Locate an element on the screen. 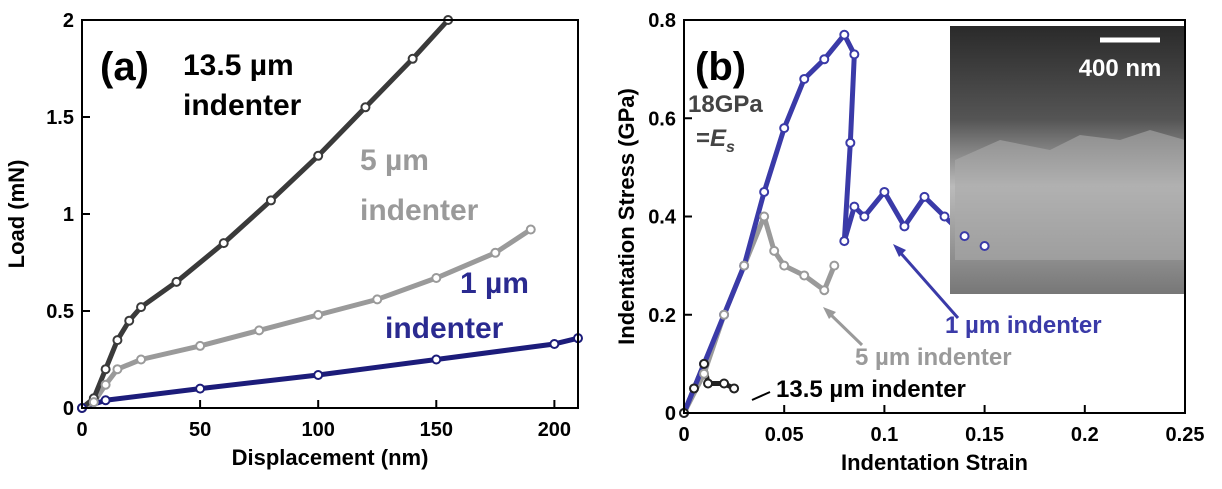 This screenshot has width=1222, height=489. x-tick-label: 0.1 is located at coordinates (884, 435).